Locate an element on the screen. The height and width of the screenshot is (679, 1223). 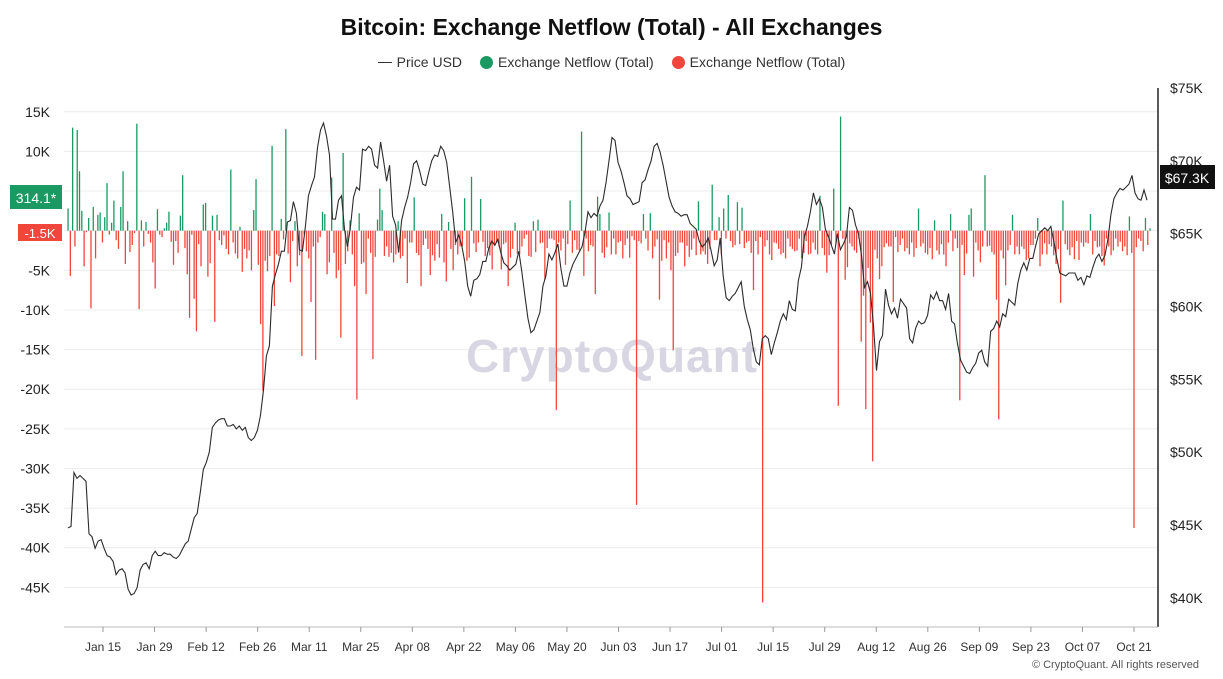
legend-dot-red is located at coordinates (678, 62).